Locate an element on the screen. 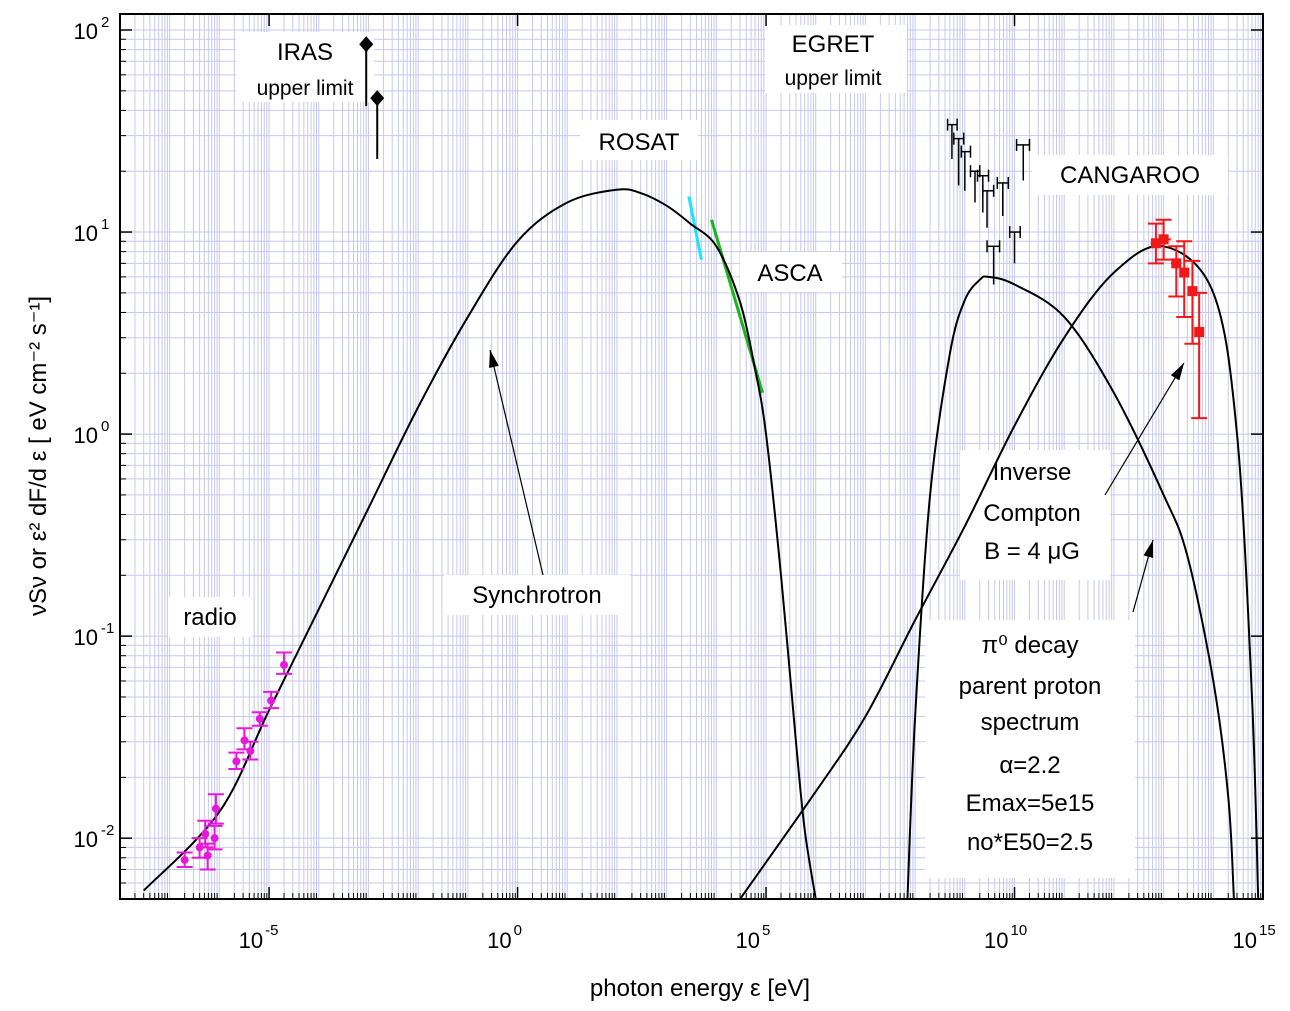  pion-decay-arrow-head is located at coordinates (1148, 549).